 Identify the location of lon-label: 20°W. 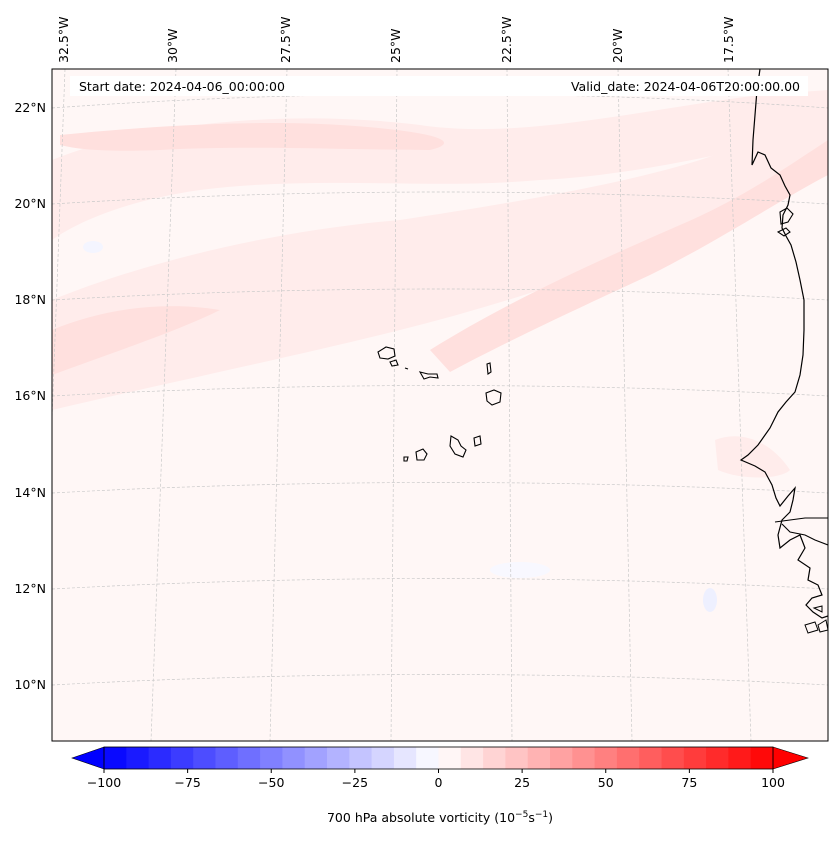
(617, 45).